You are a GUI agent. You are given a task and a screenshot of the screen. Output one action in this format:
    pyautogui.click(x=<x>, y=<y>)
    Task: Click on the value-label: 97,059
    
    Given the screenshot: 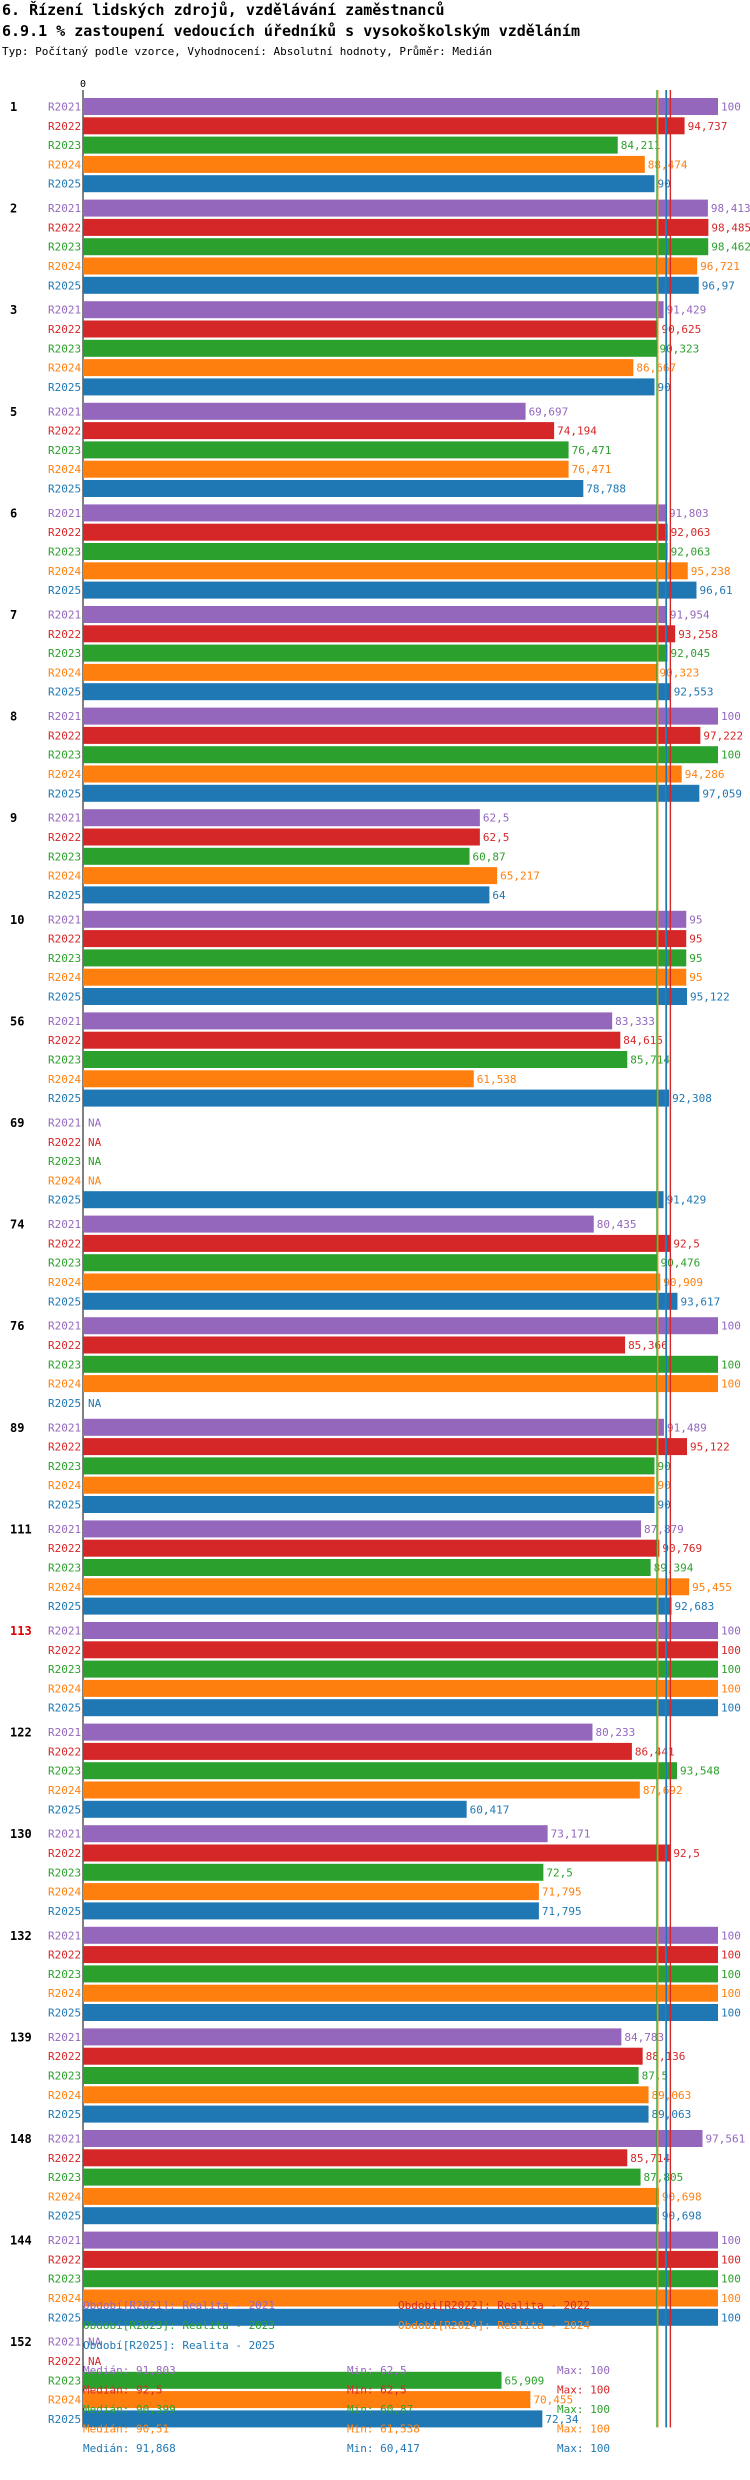 What is the action you would take?
    pyautogui.click(x=722, y=793)
    